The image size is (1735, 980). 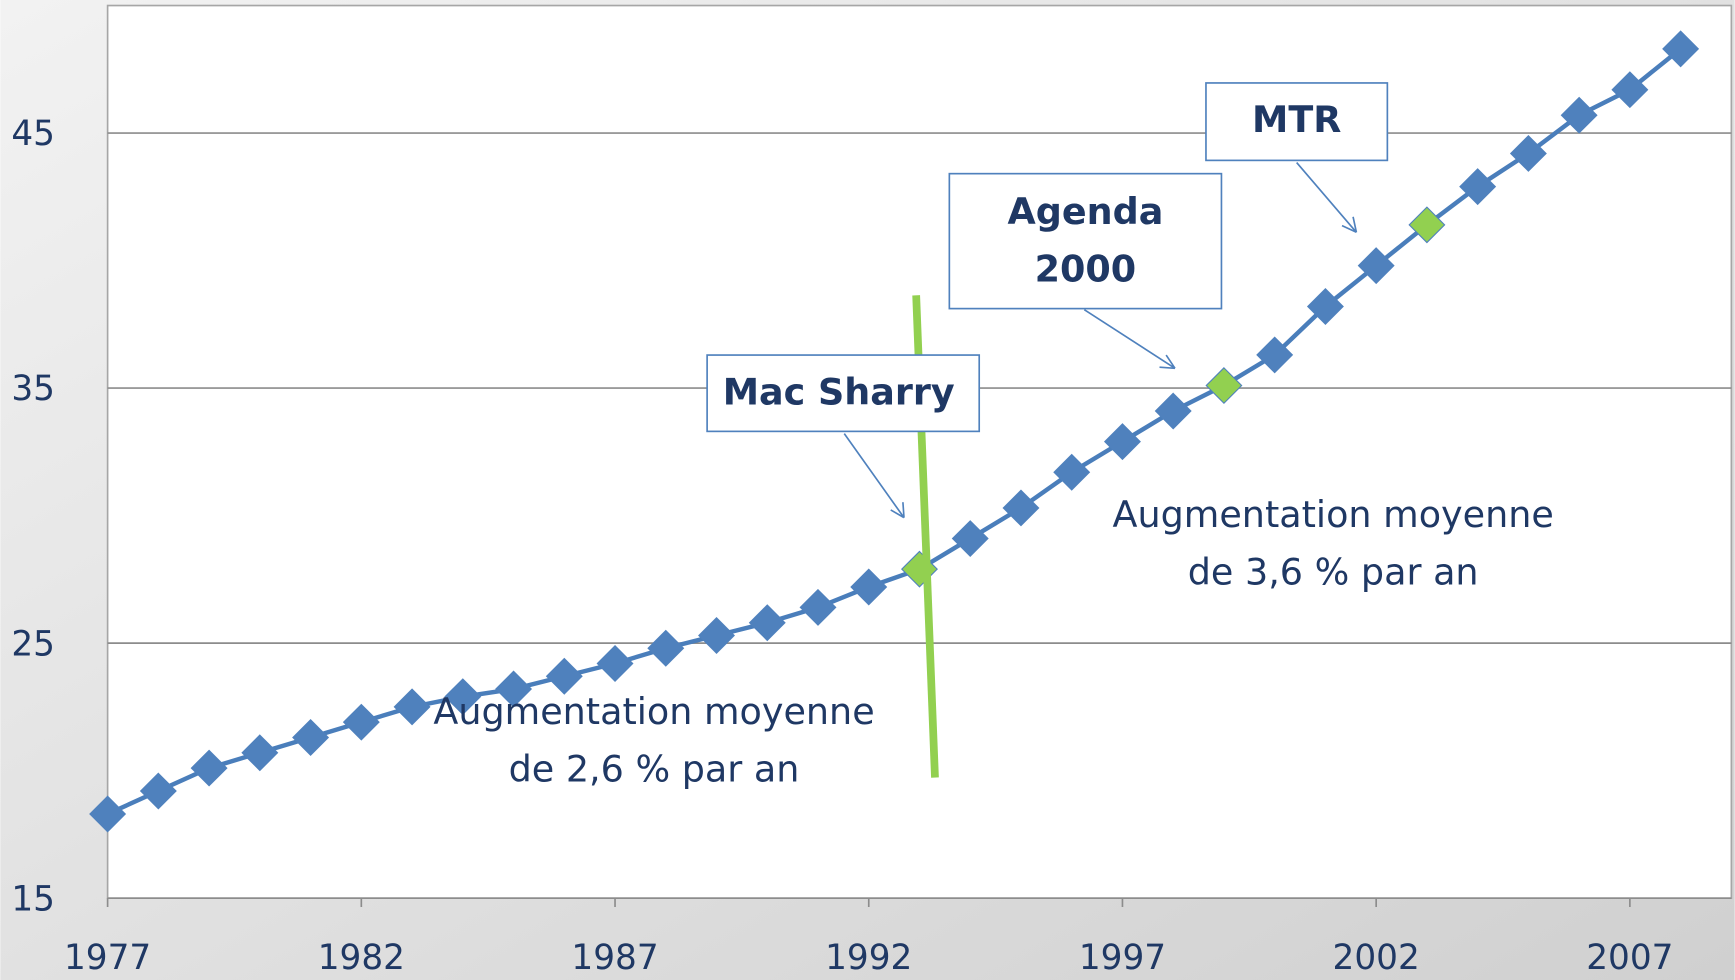 I want to click on y-tick-label: 15, so click(x=33, y=899).